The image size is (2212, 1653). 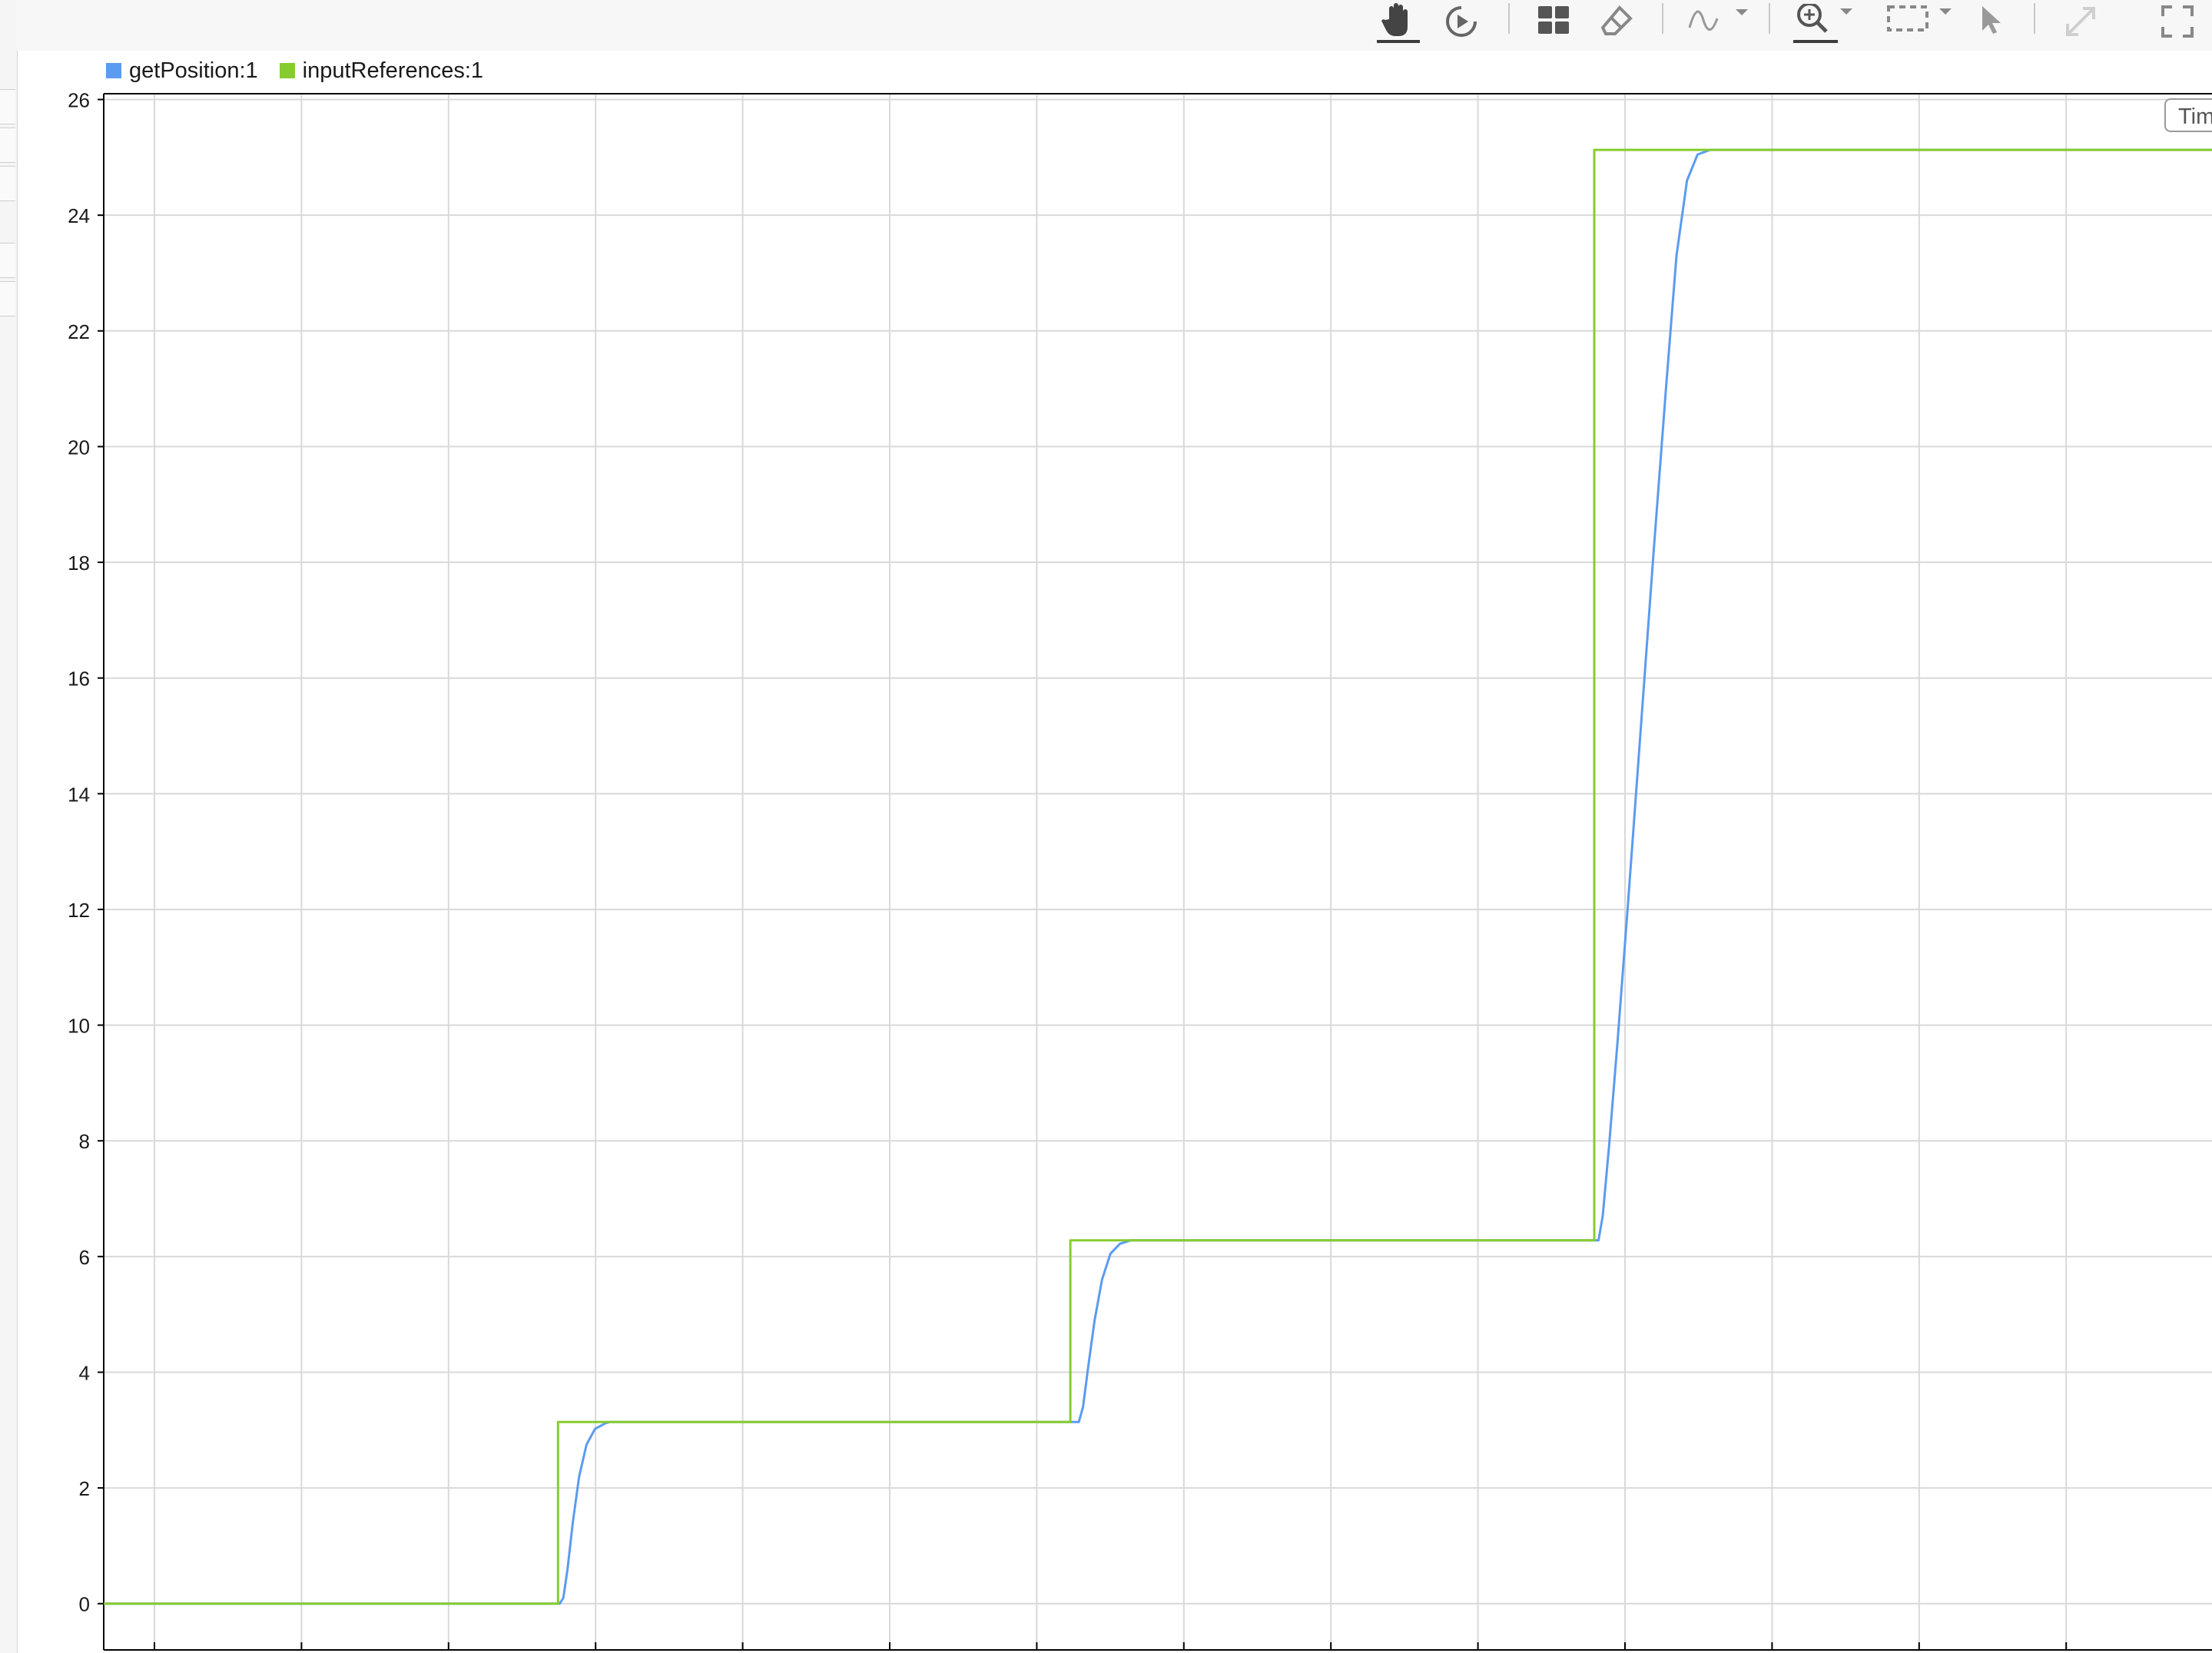 I want to click on zoom-active-indicator, so click(x=1815, y=41).